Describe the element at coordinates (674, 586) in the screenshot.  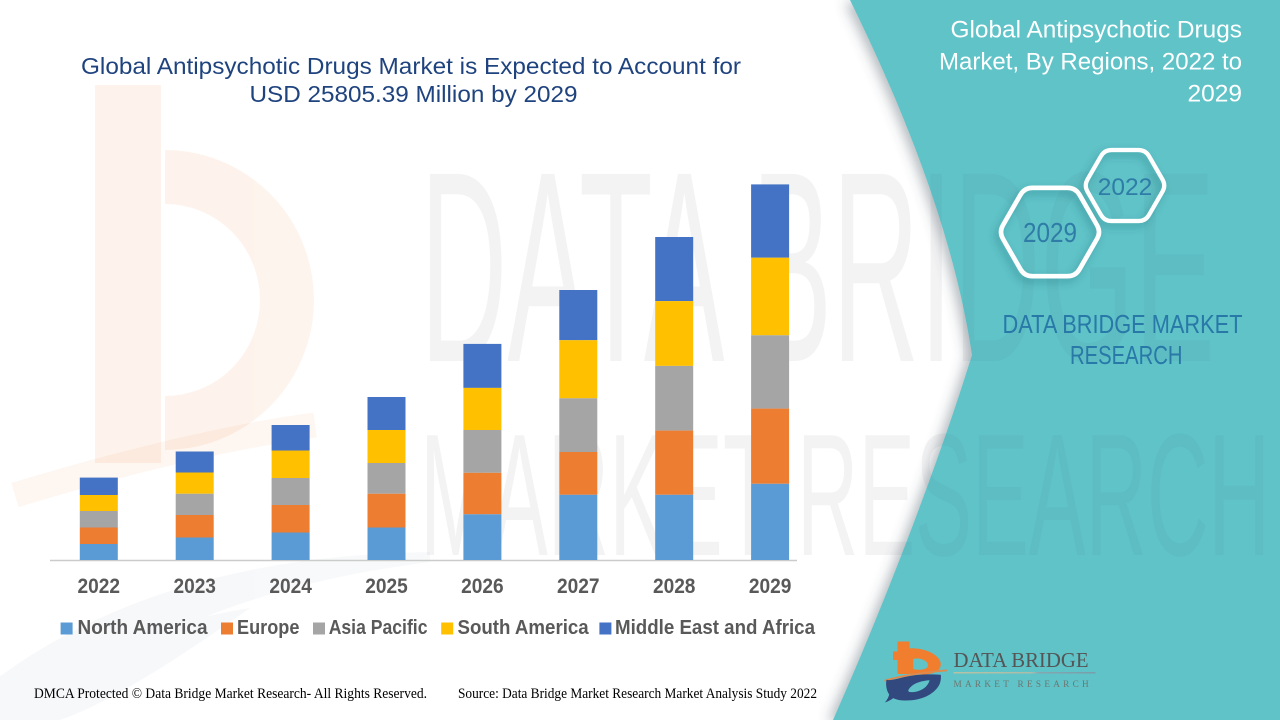
I see `svg-text: 2028` at that location.